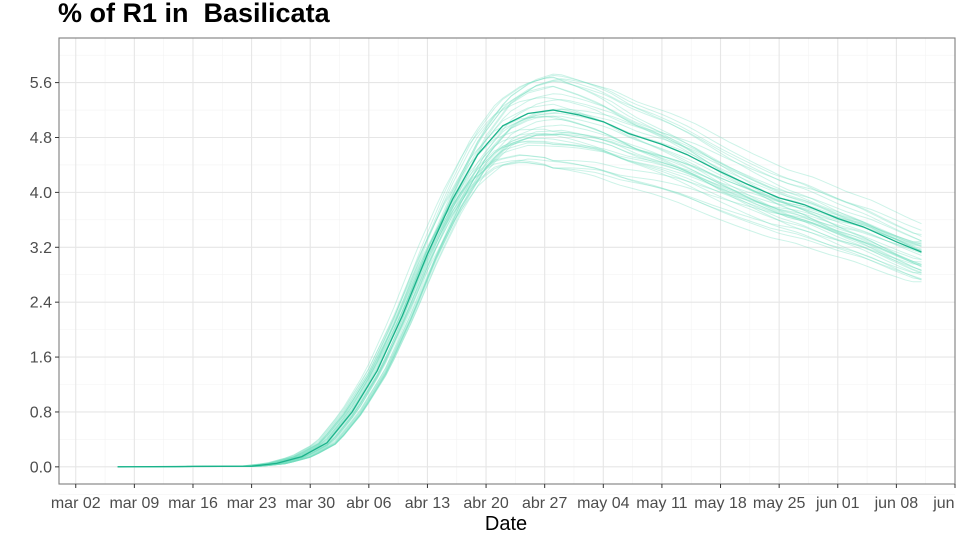  I want to click on y-tick-label: 4.8, so click(41, 138).